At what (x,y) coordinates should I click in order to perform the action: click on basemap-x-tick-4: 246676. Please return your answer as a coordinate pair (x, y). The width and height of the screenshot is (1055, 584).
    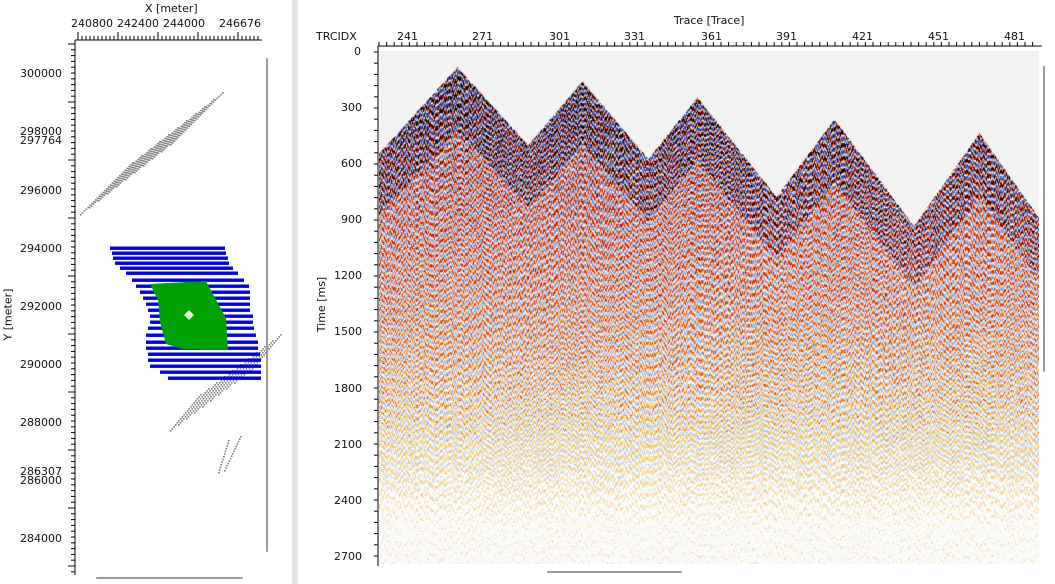
    Looking at the image, I should click on (240, 23).